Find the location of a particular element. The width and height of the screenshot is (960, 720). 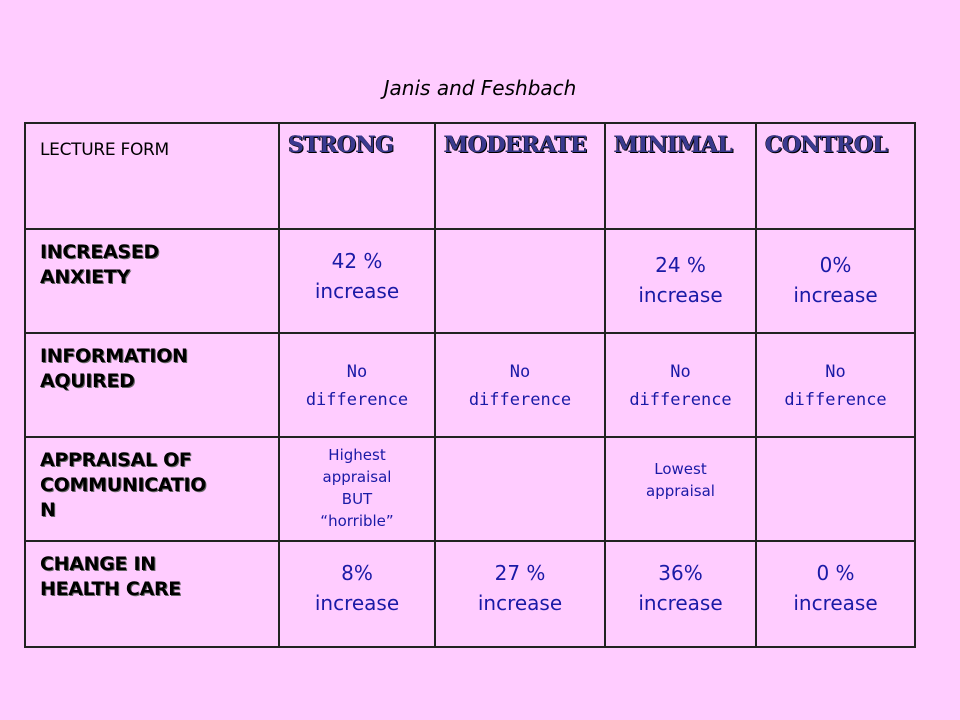

column-header-minimal: MINIMAL is located at coordinates (680, 176).